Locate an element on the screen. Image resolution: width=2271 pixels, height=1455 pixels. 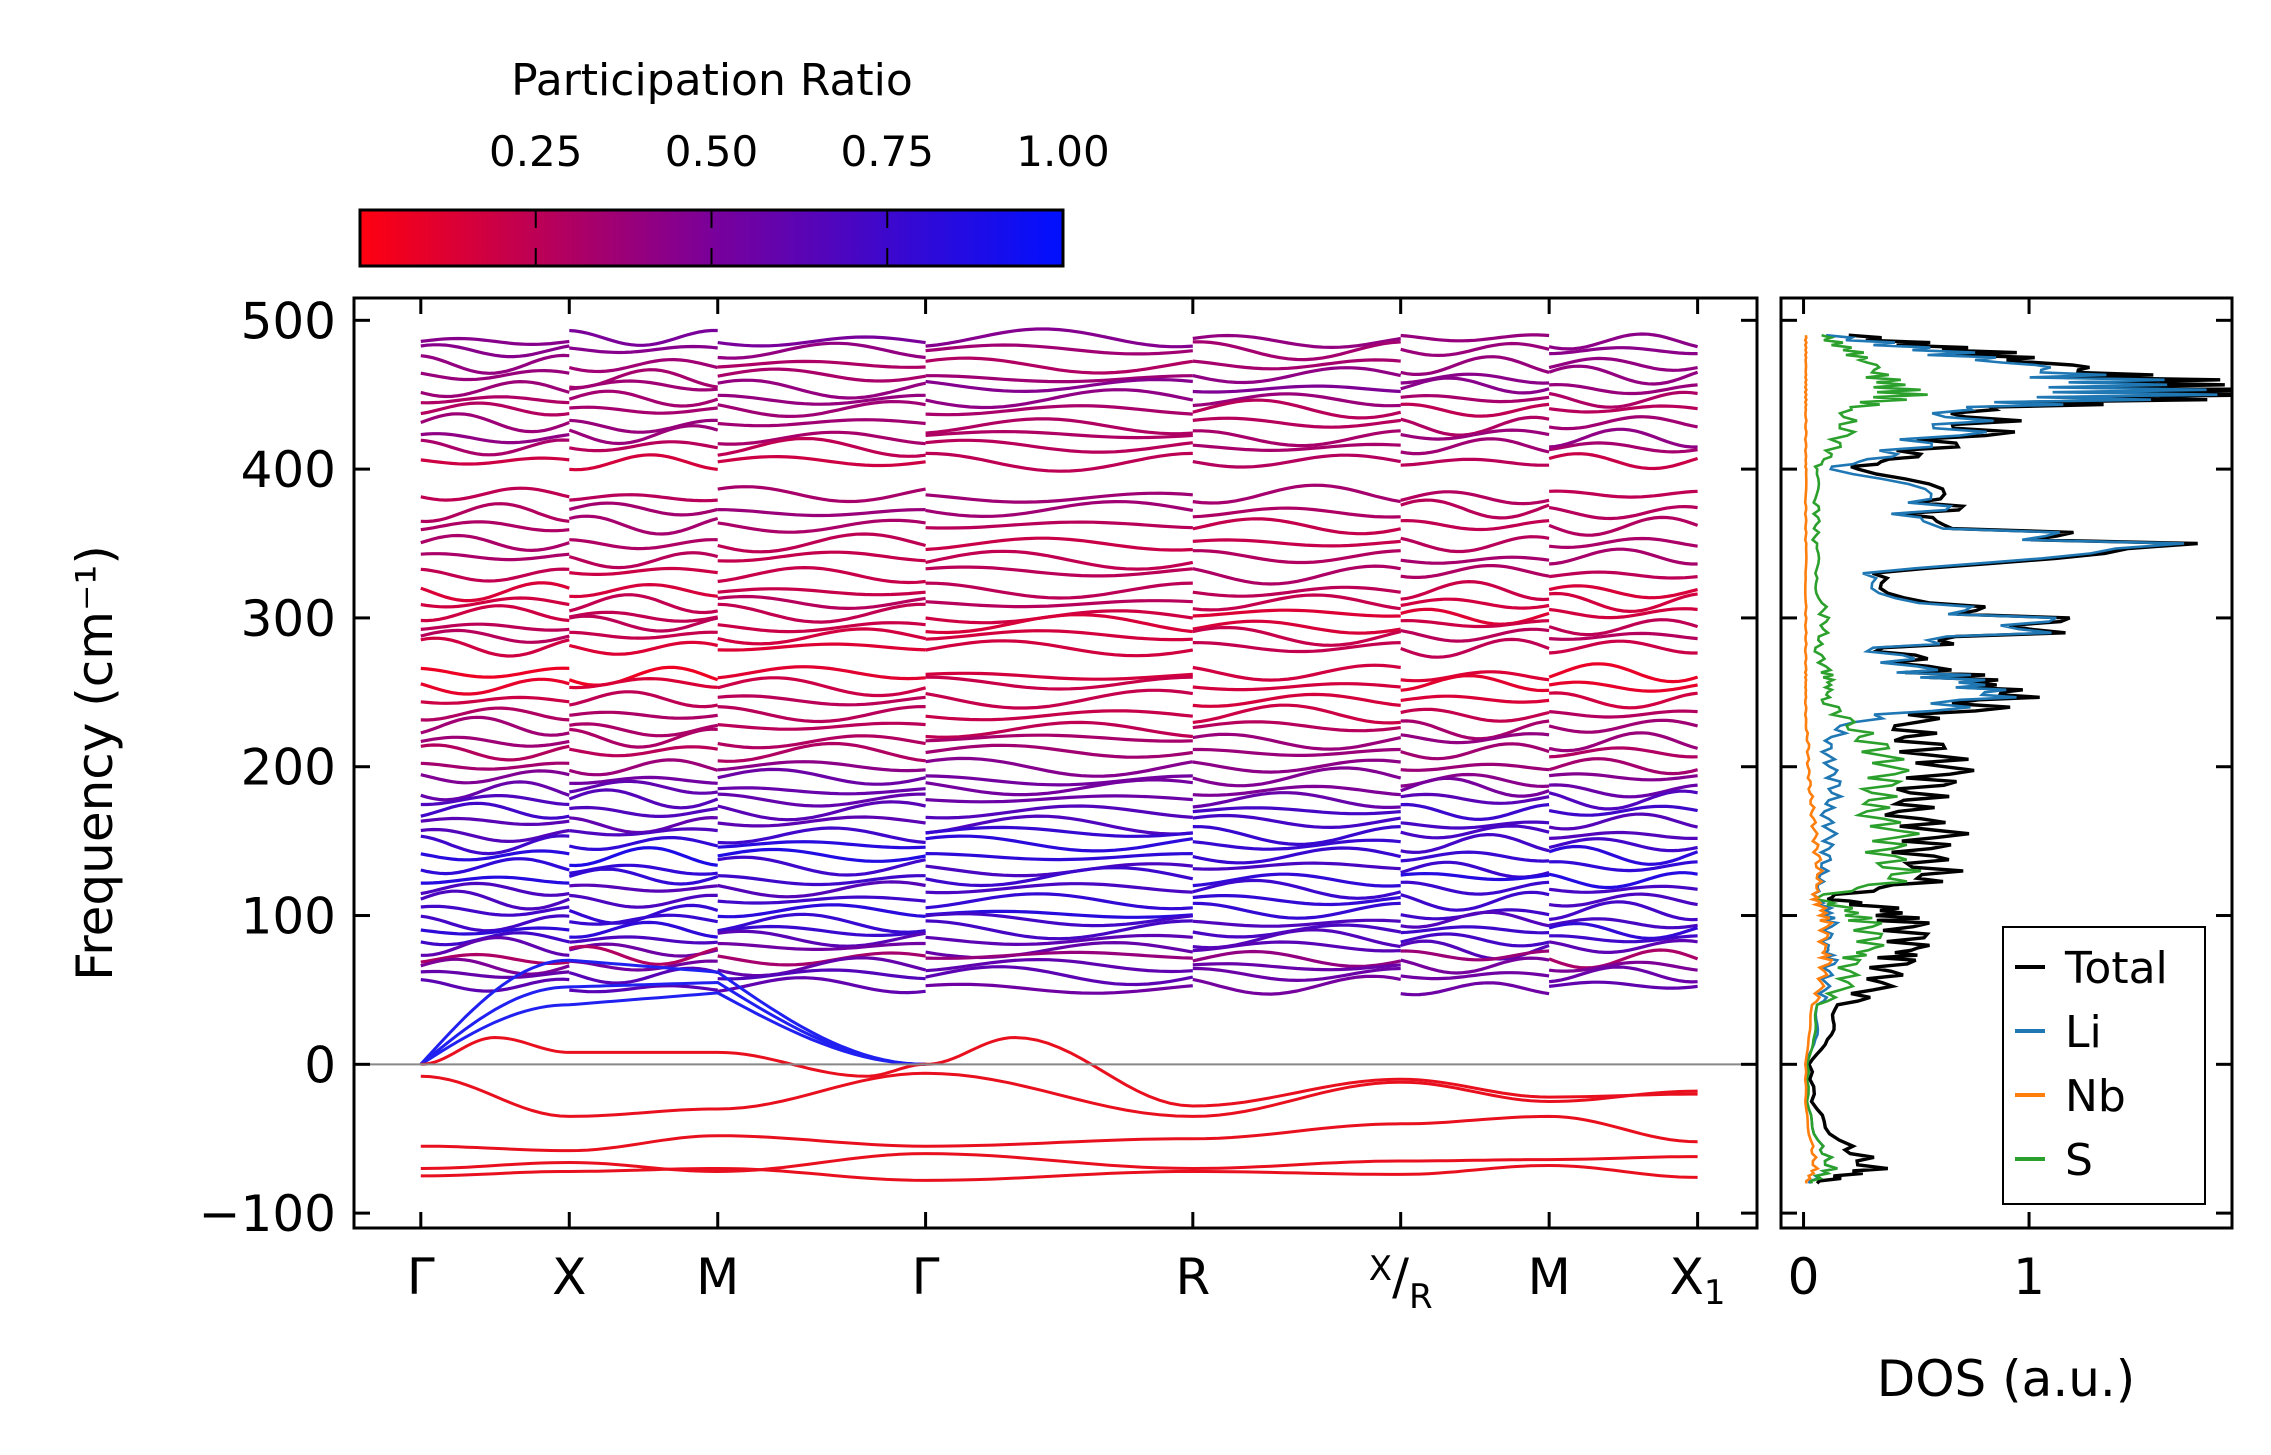
dos-y-ticks is located at coordinates (2006, 766).